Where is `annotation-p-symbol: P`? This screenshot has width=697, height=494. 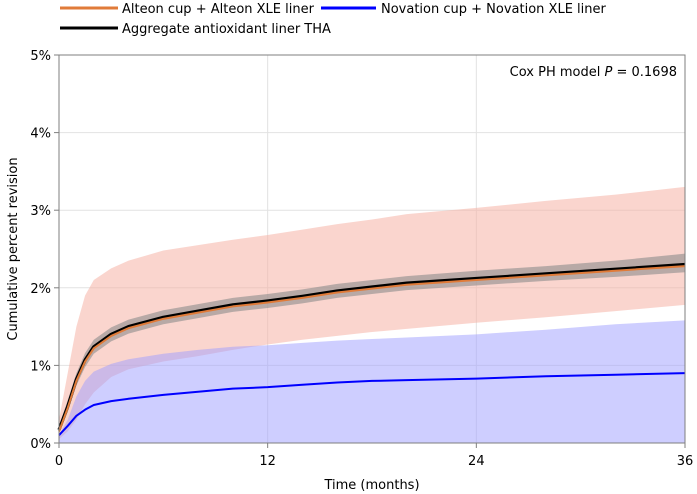 annotation-p-symbol: P is located at coordinates (609, 72).